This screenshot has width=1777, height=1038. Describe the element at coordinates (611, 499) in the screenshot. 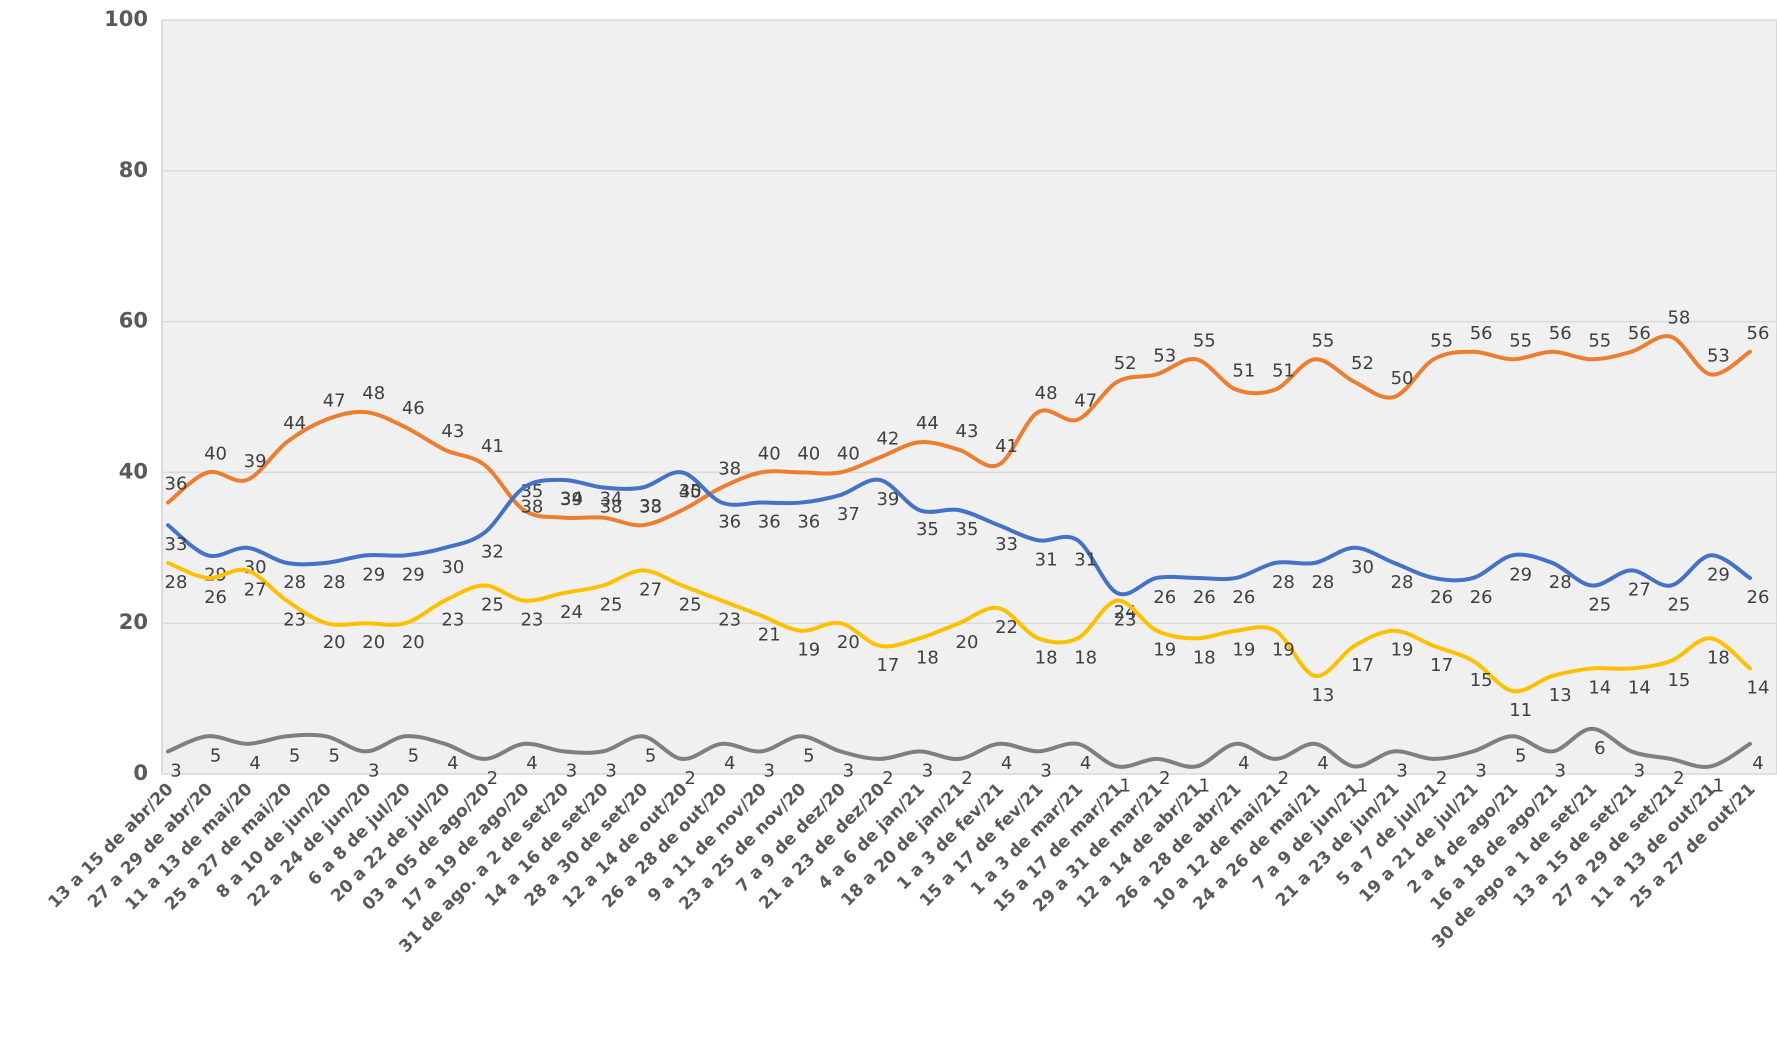

I see `data-label: 34` at that location.